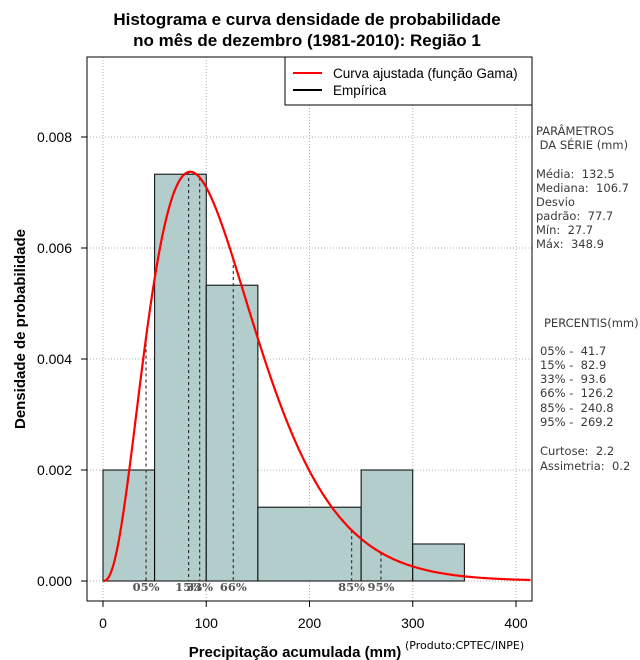  What do you see at coordinates (573, 379) in the screenshot?
I see `stat-p33: 33% - 93.6` at bounding box center [573, 379].